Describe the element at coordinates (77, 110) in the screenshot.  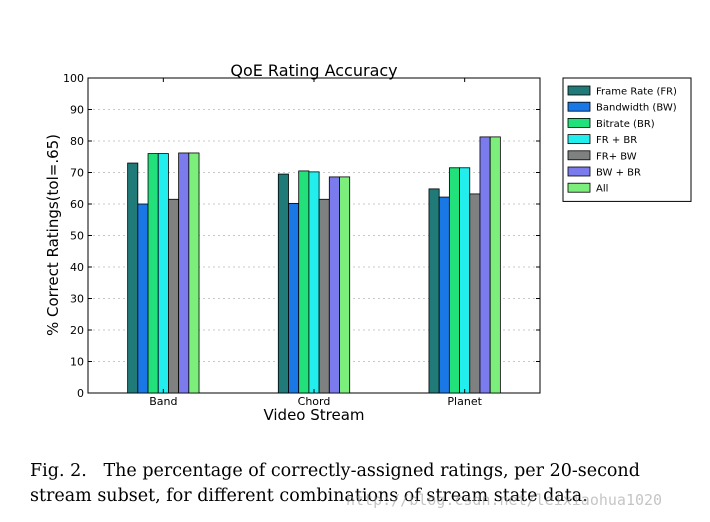
I see `y-tick-label: 90` at that location.